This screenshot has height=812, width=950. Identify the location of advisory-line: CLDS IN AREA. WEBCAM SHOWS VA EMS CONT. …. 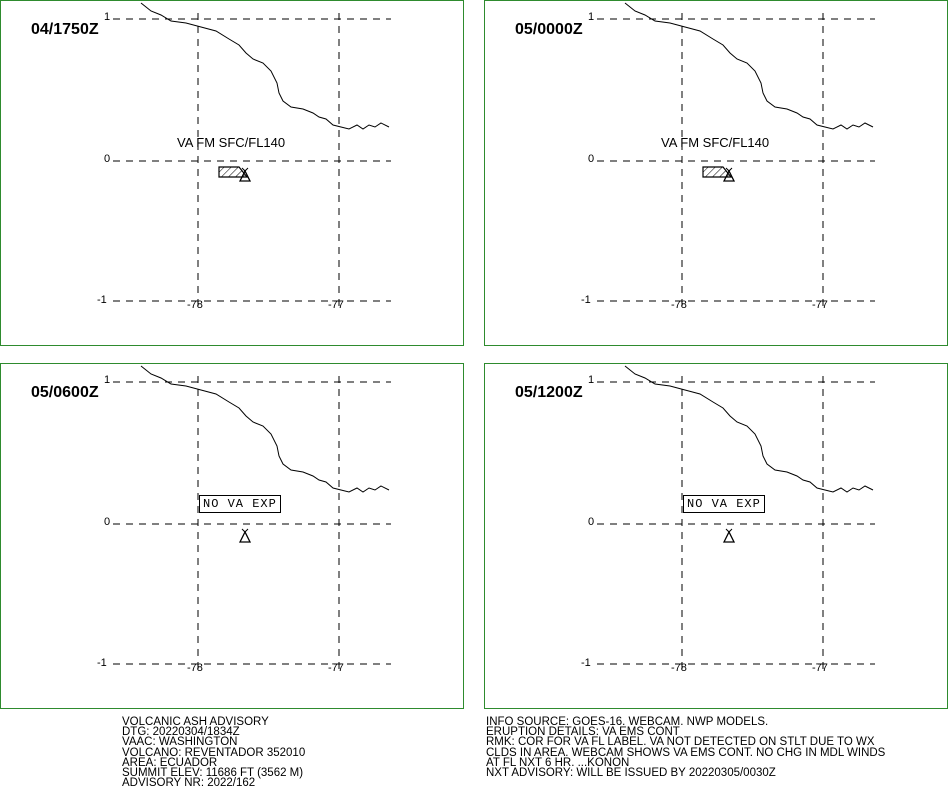
(686, 752).